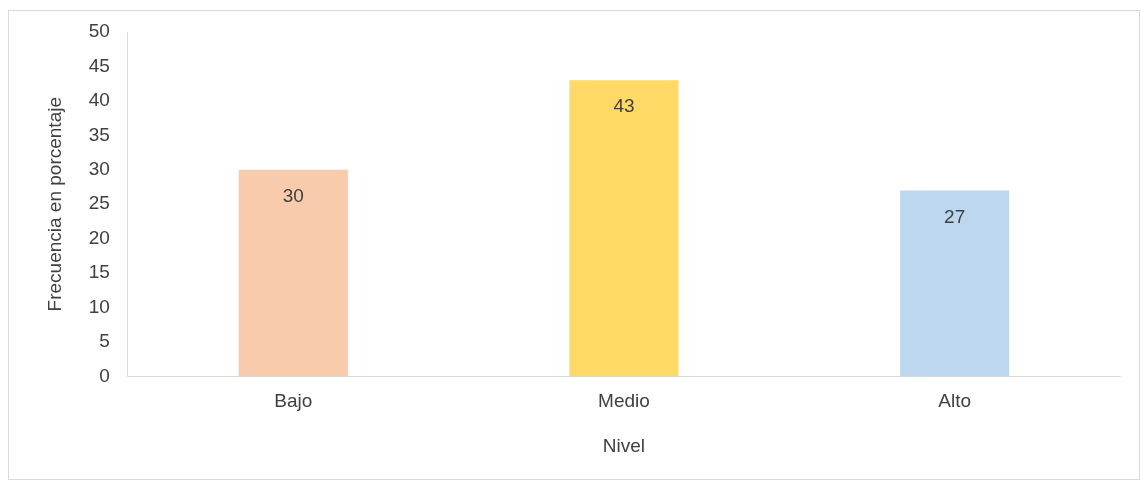 The width and height of the screenshot is (1146, 484). I want to click on y-tick-label: 50, so click(99, 31).